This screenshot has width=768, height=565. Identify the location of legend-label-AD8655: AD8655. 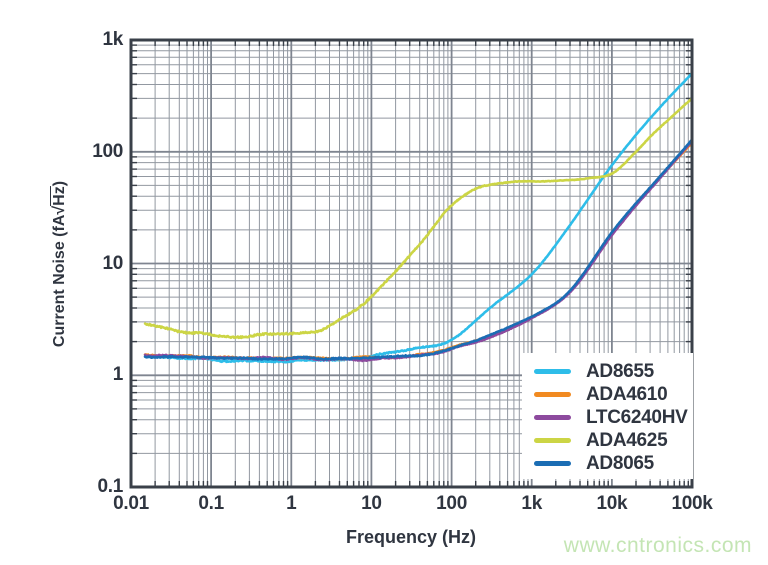
(620, 371).